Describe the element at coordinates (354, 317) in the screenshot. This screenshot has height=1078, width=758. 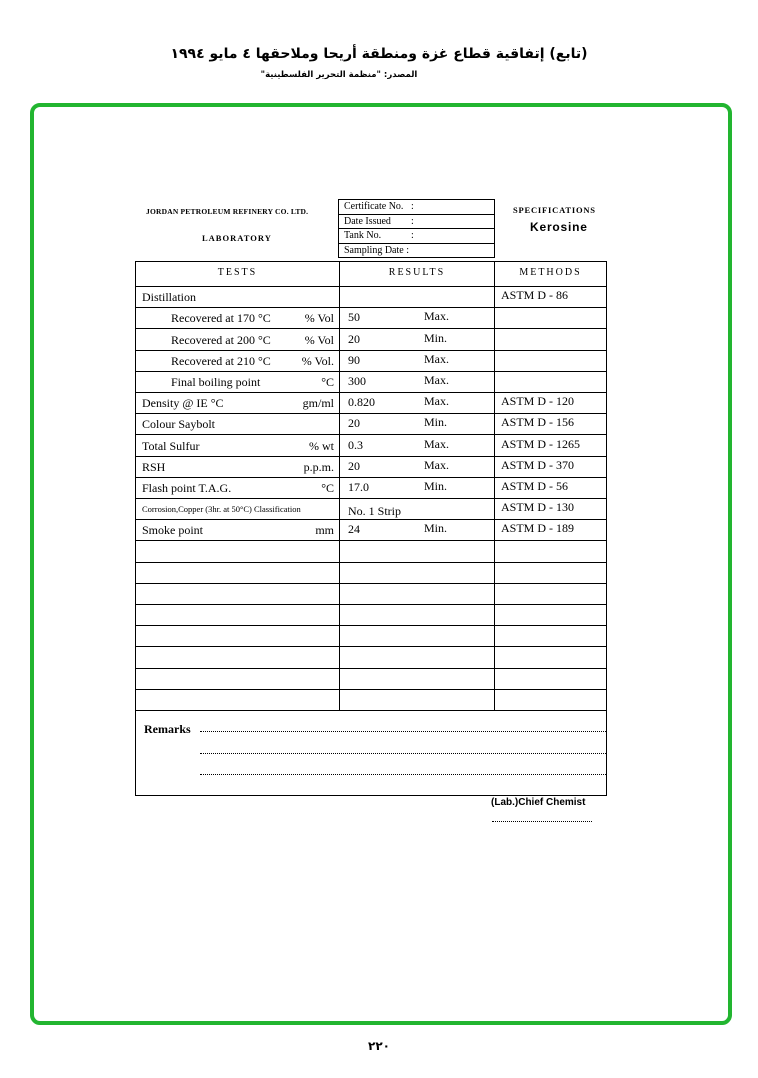
I see `result-value: 50` at that location.